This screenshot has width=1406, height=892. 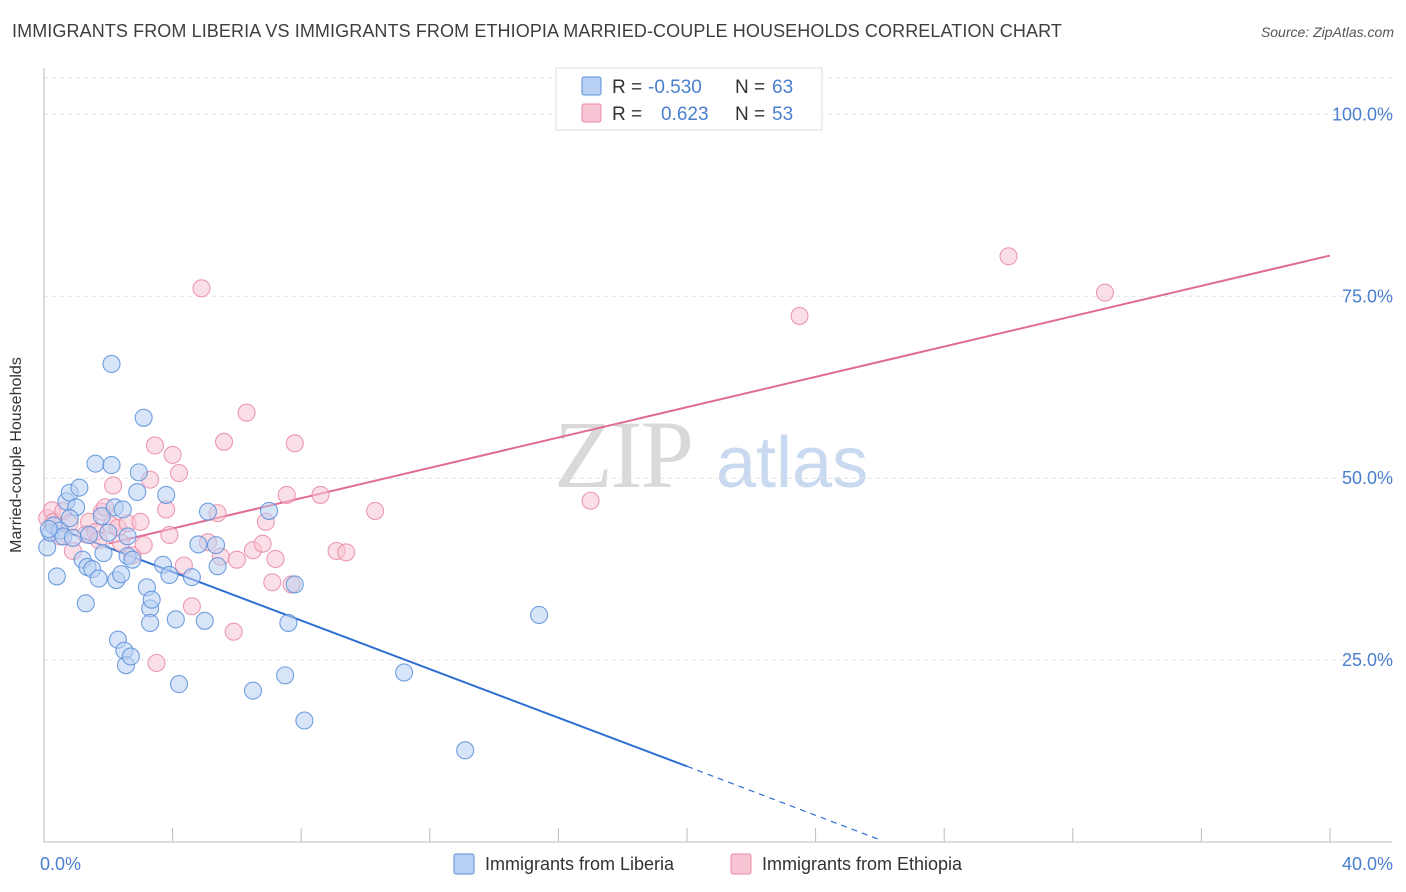 I want to click on legend-liberia-swatch, so click(x=464, y=864).